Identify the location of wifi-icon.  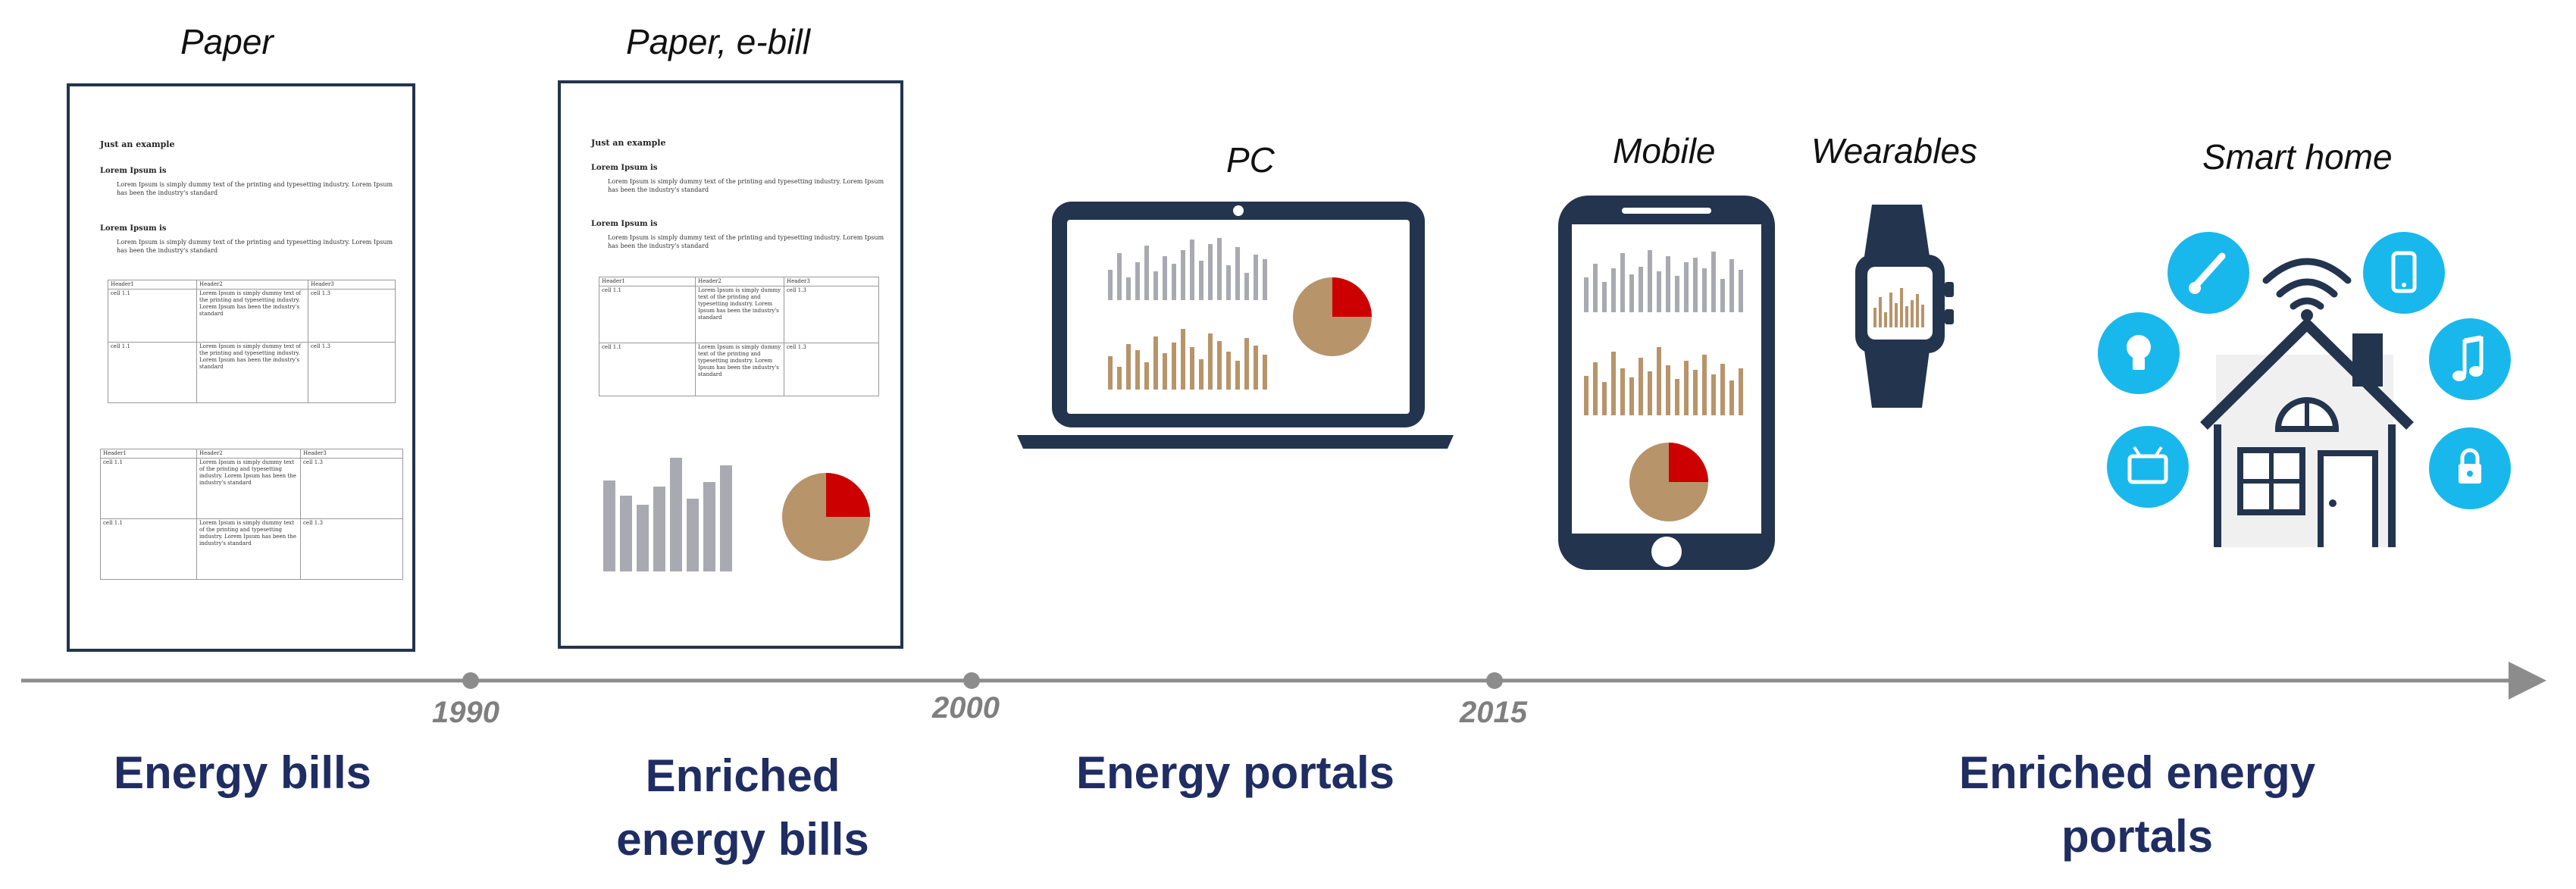
(2307, 289).